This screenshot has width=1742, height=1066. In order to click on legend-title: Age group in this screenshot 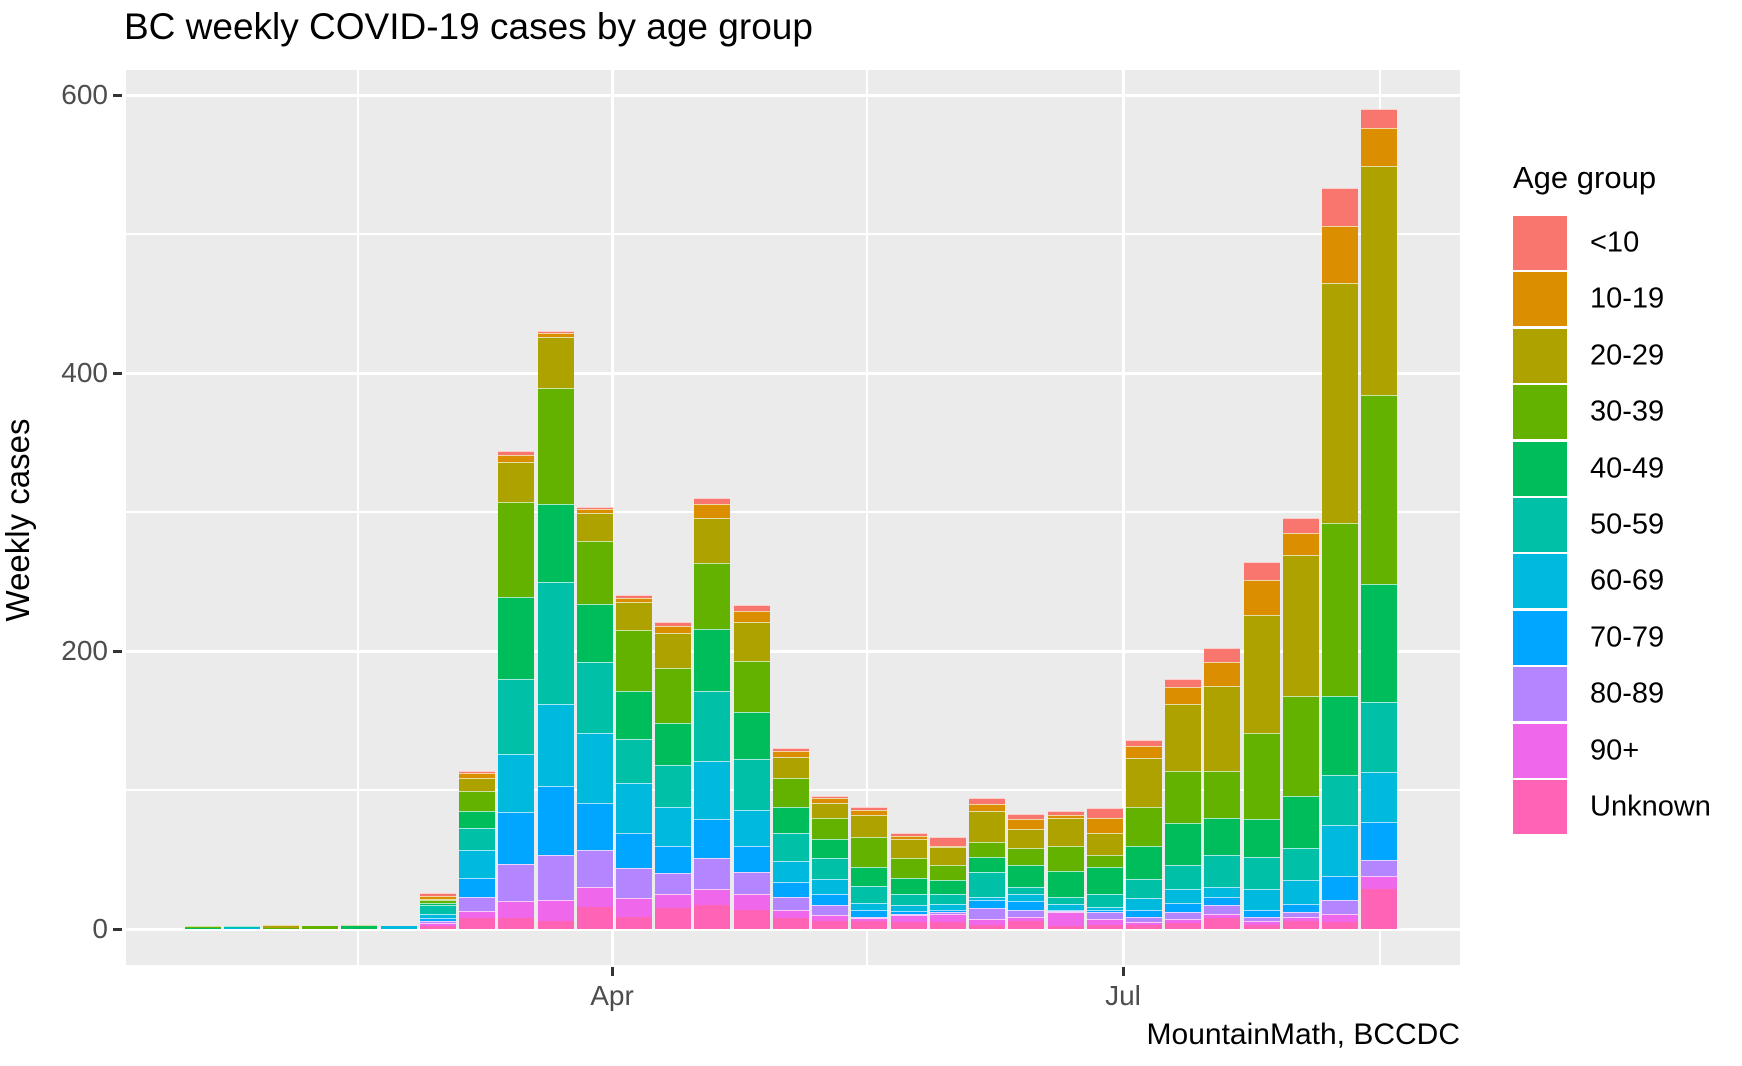, I will do `click(1585, 177)`.